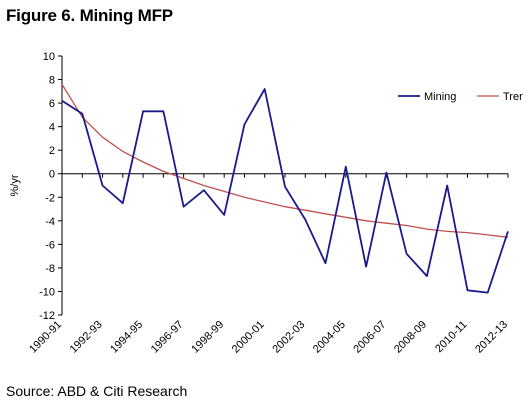  I want to click on chart-title: Figure 6. Mining MFP, so click(89, 15).